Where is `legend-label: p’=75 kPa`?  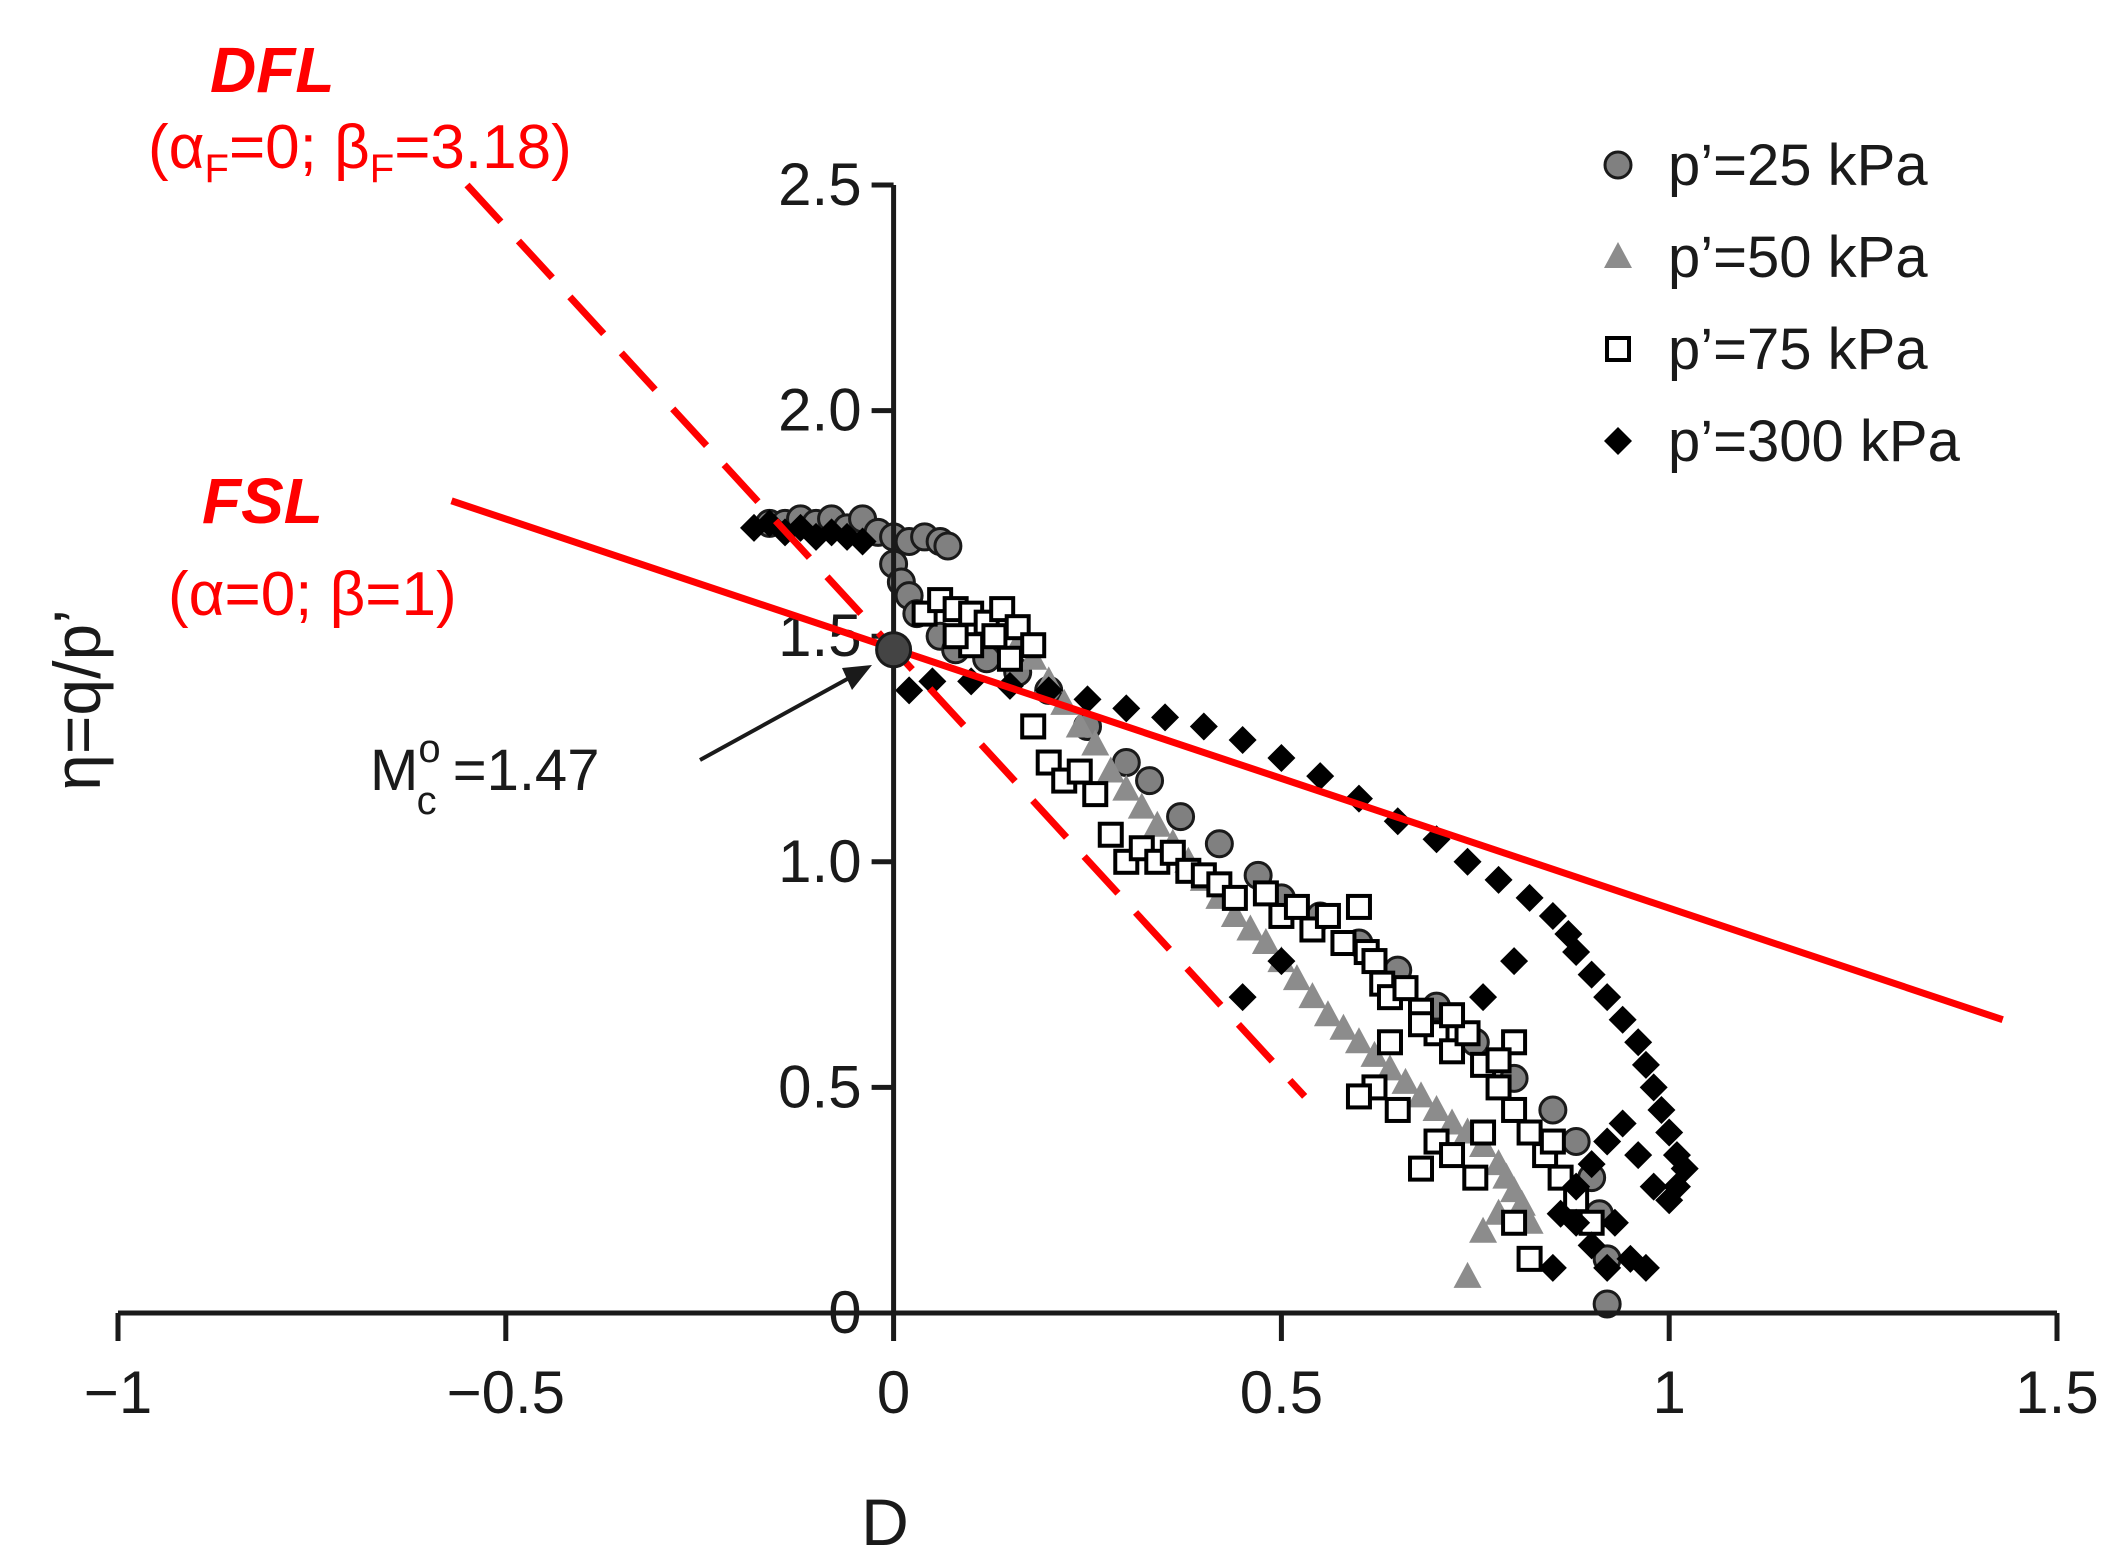
legend-label: p’=75 kPa is located at coordinates (1798, 349).